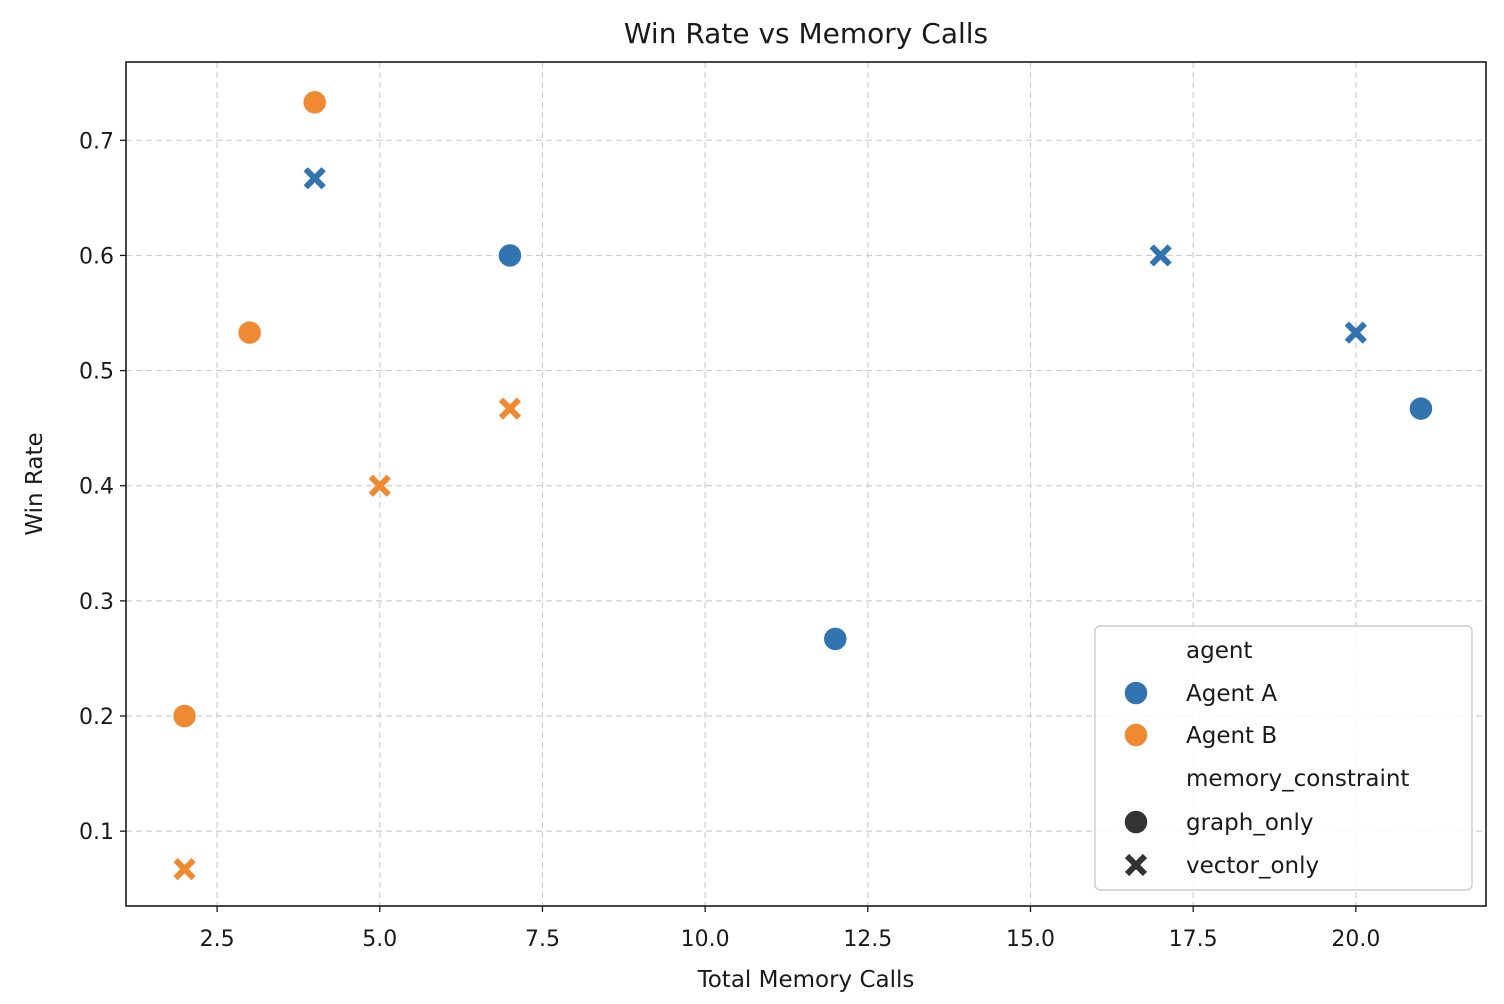 The height and width of the screenshot is (1004, 1504). I want to click on legend-marker-x, so click(1136, 865).